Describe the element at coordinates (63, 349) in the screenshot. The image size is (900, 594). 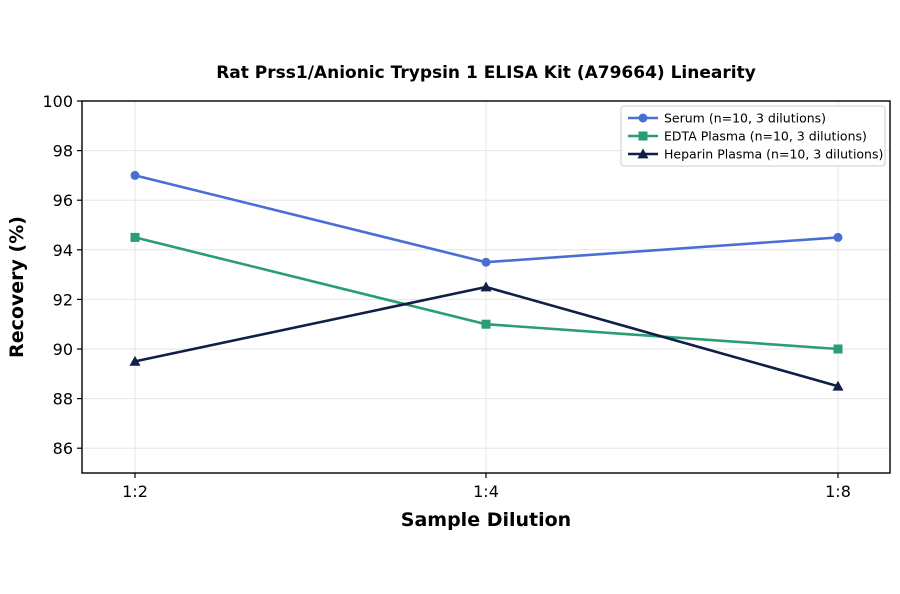
I see `y-tick-label: 90` at that location.